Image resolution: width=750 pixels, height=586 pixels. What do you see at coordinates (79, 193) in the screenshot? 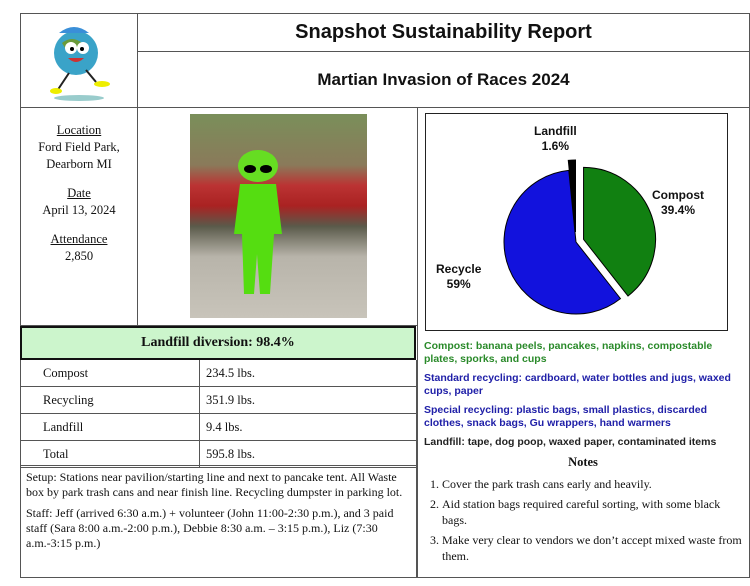
I see `date-label: Date` at bounding box center [79, 193].